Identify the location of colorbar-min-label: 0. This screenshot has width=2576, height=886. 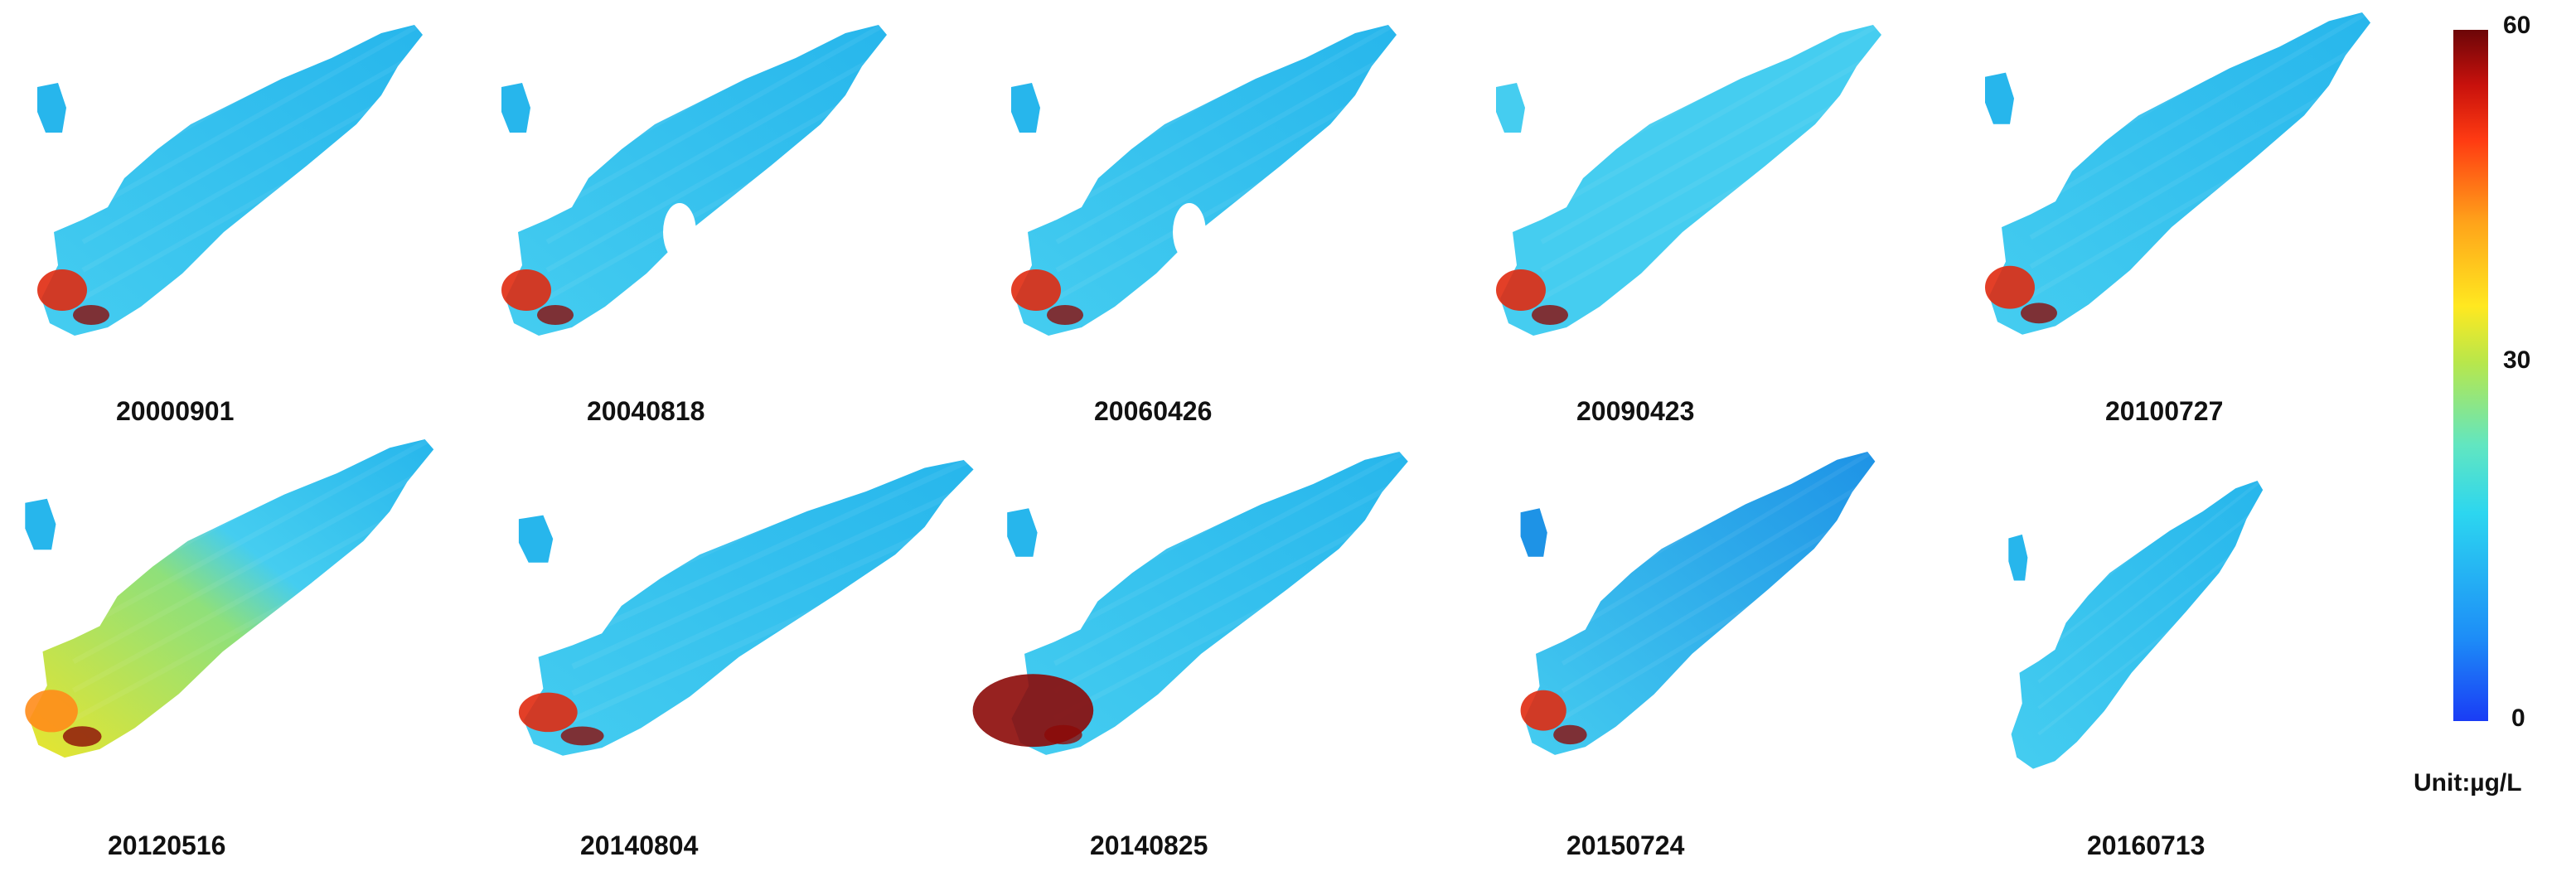
(2518, 718).